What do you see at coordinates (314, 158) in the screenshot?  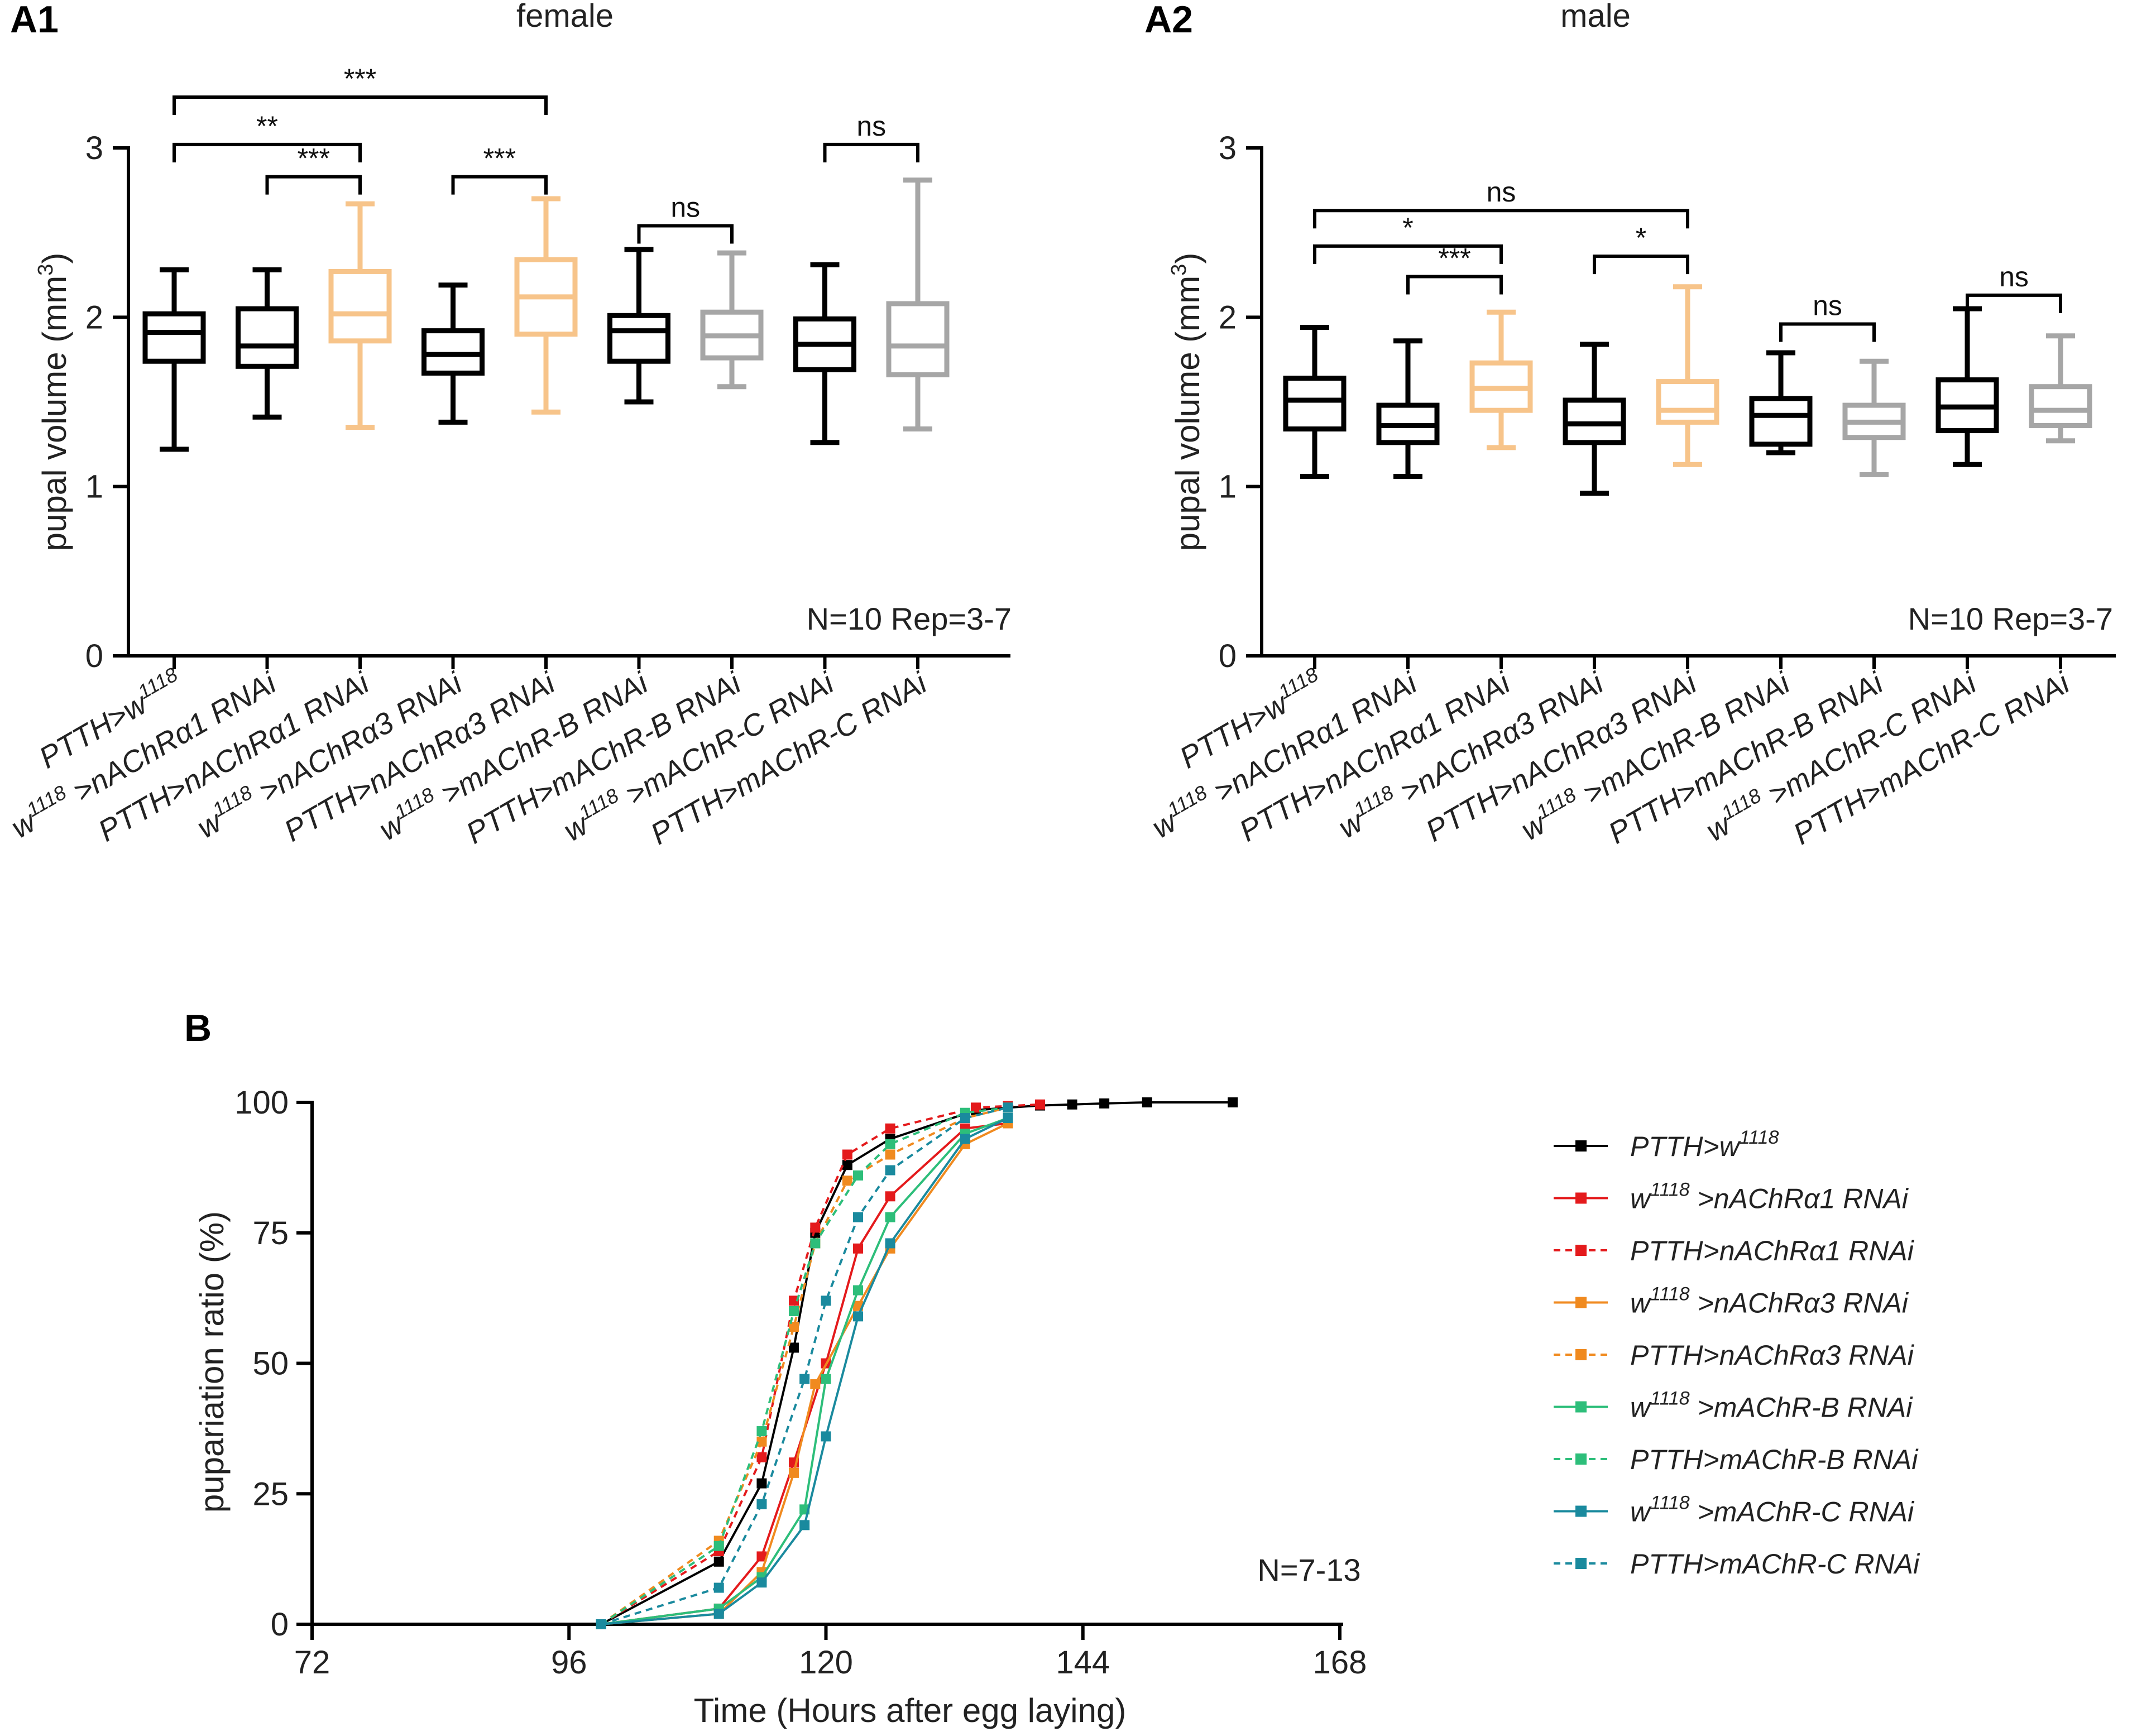 I see `significance-label: ***` at bounding box center [314, 158].